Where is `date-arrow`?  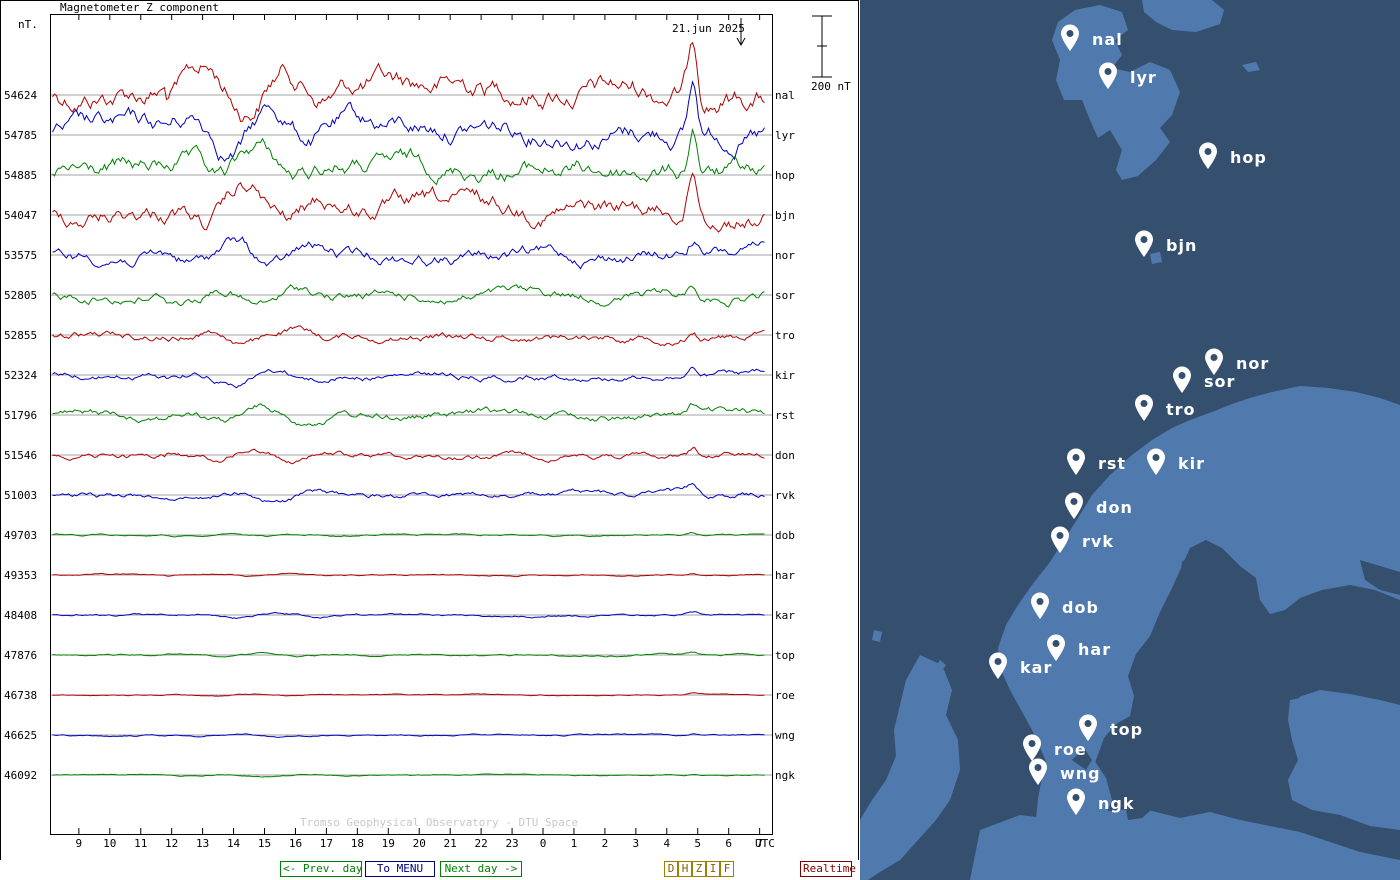
date-arrow is located at coordinates (741, 32).